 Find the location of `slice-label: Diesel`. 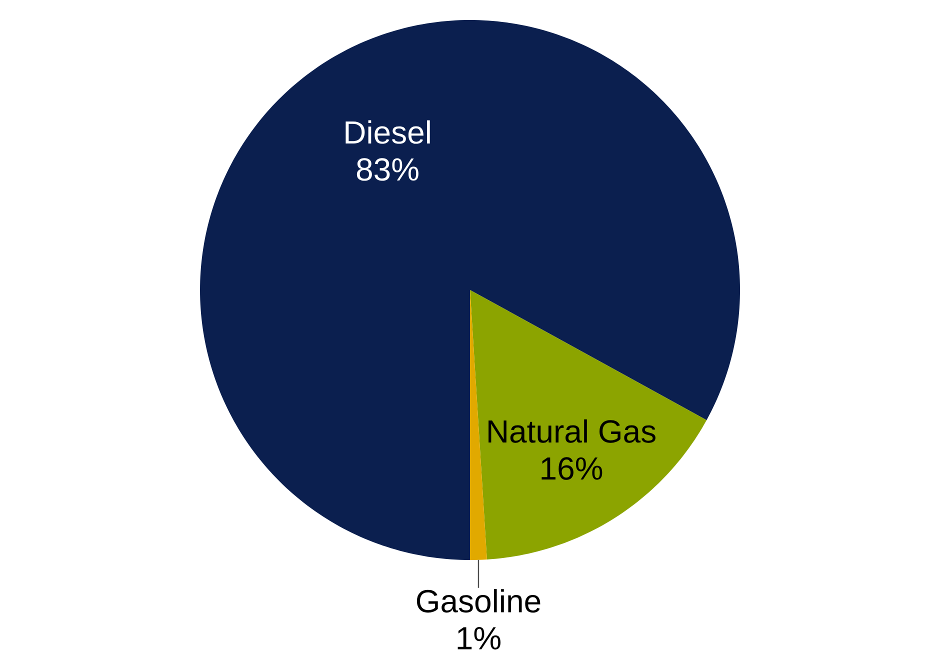

slice-label: Diesel is located at coordinates (388, 132).